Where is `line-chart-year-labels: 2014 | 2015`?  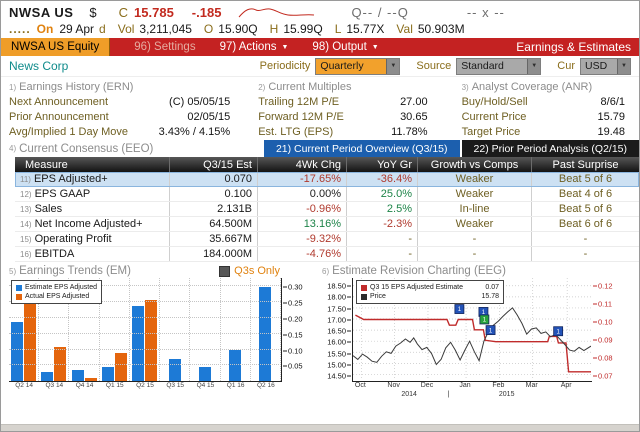 line-chart-year-labels: 2014 | 2015 is located at coordinates (458, 394).